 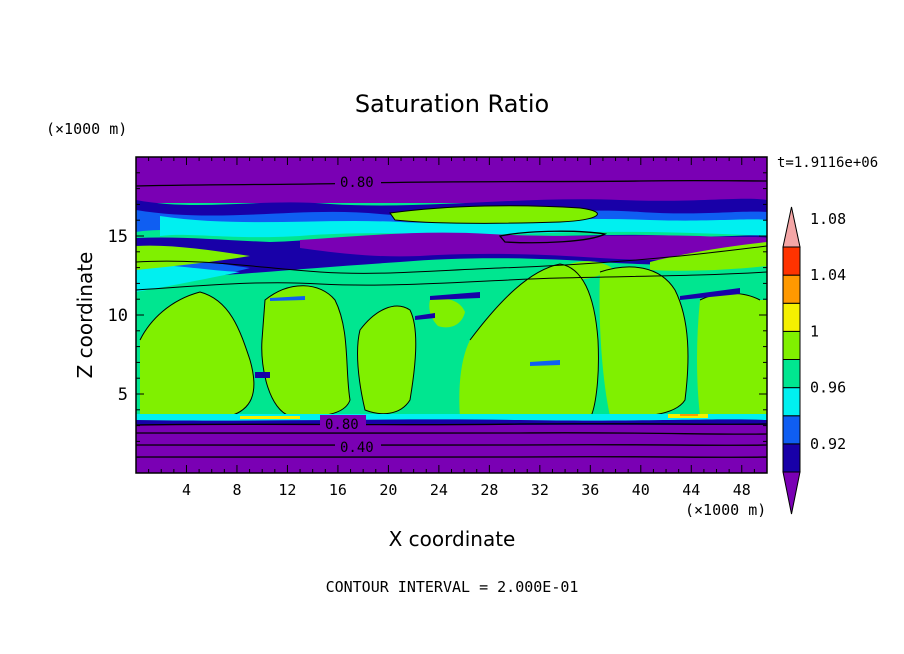 I want to click on colorbar-under-triangle, so click(x=791, y=493).